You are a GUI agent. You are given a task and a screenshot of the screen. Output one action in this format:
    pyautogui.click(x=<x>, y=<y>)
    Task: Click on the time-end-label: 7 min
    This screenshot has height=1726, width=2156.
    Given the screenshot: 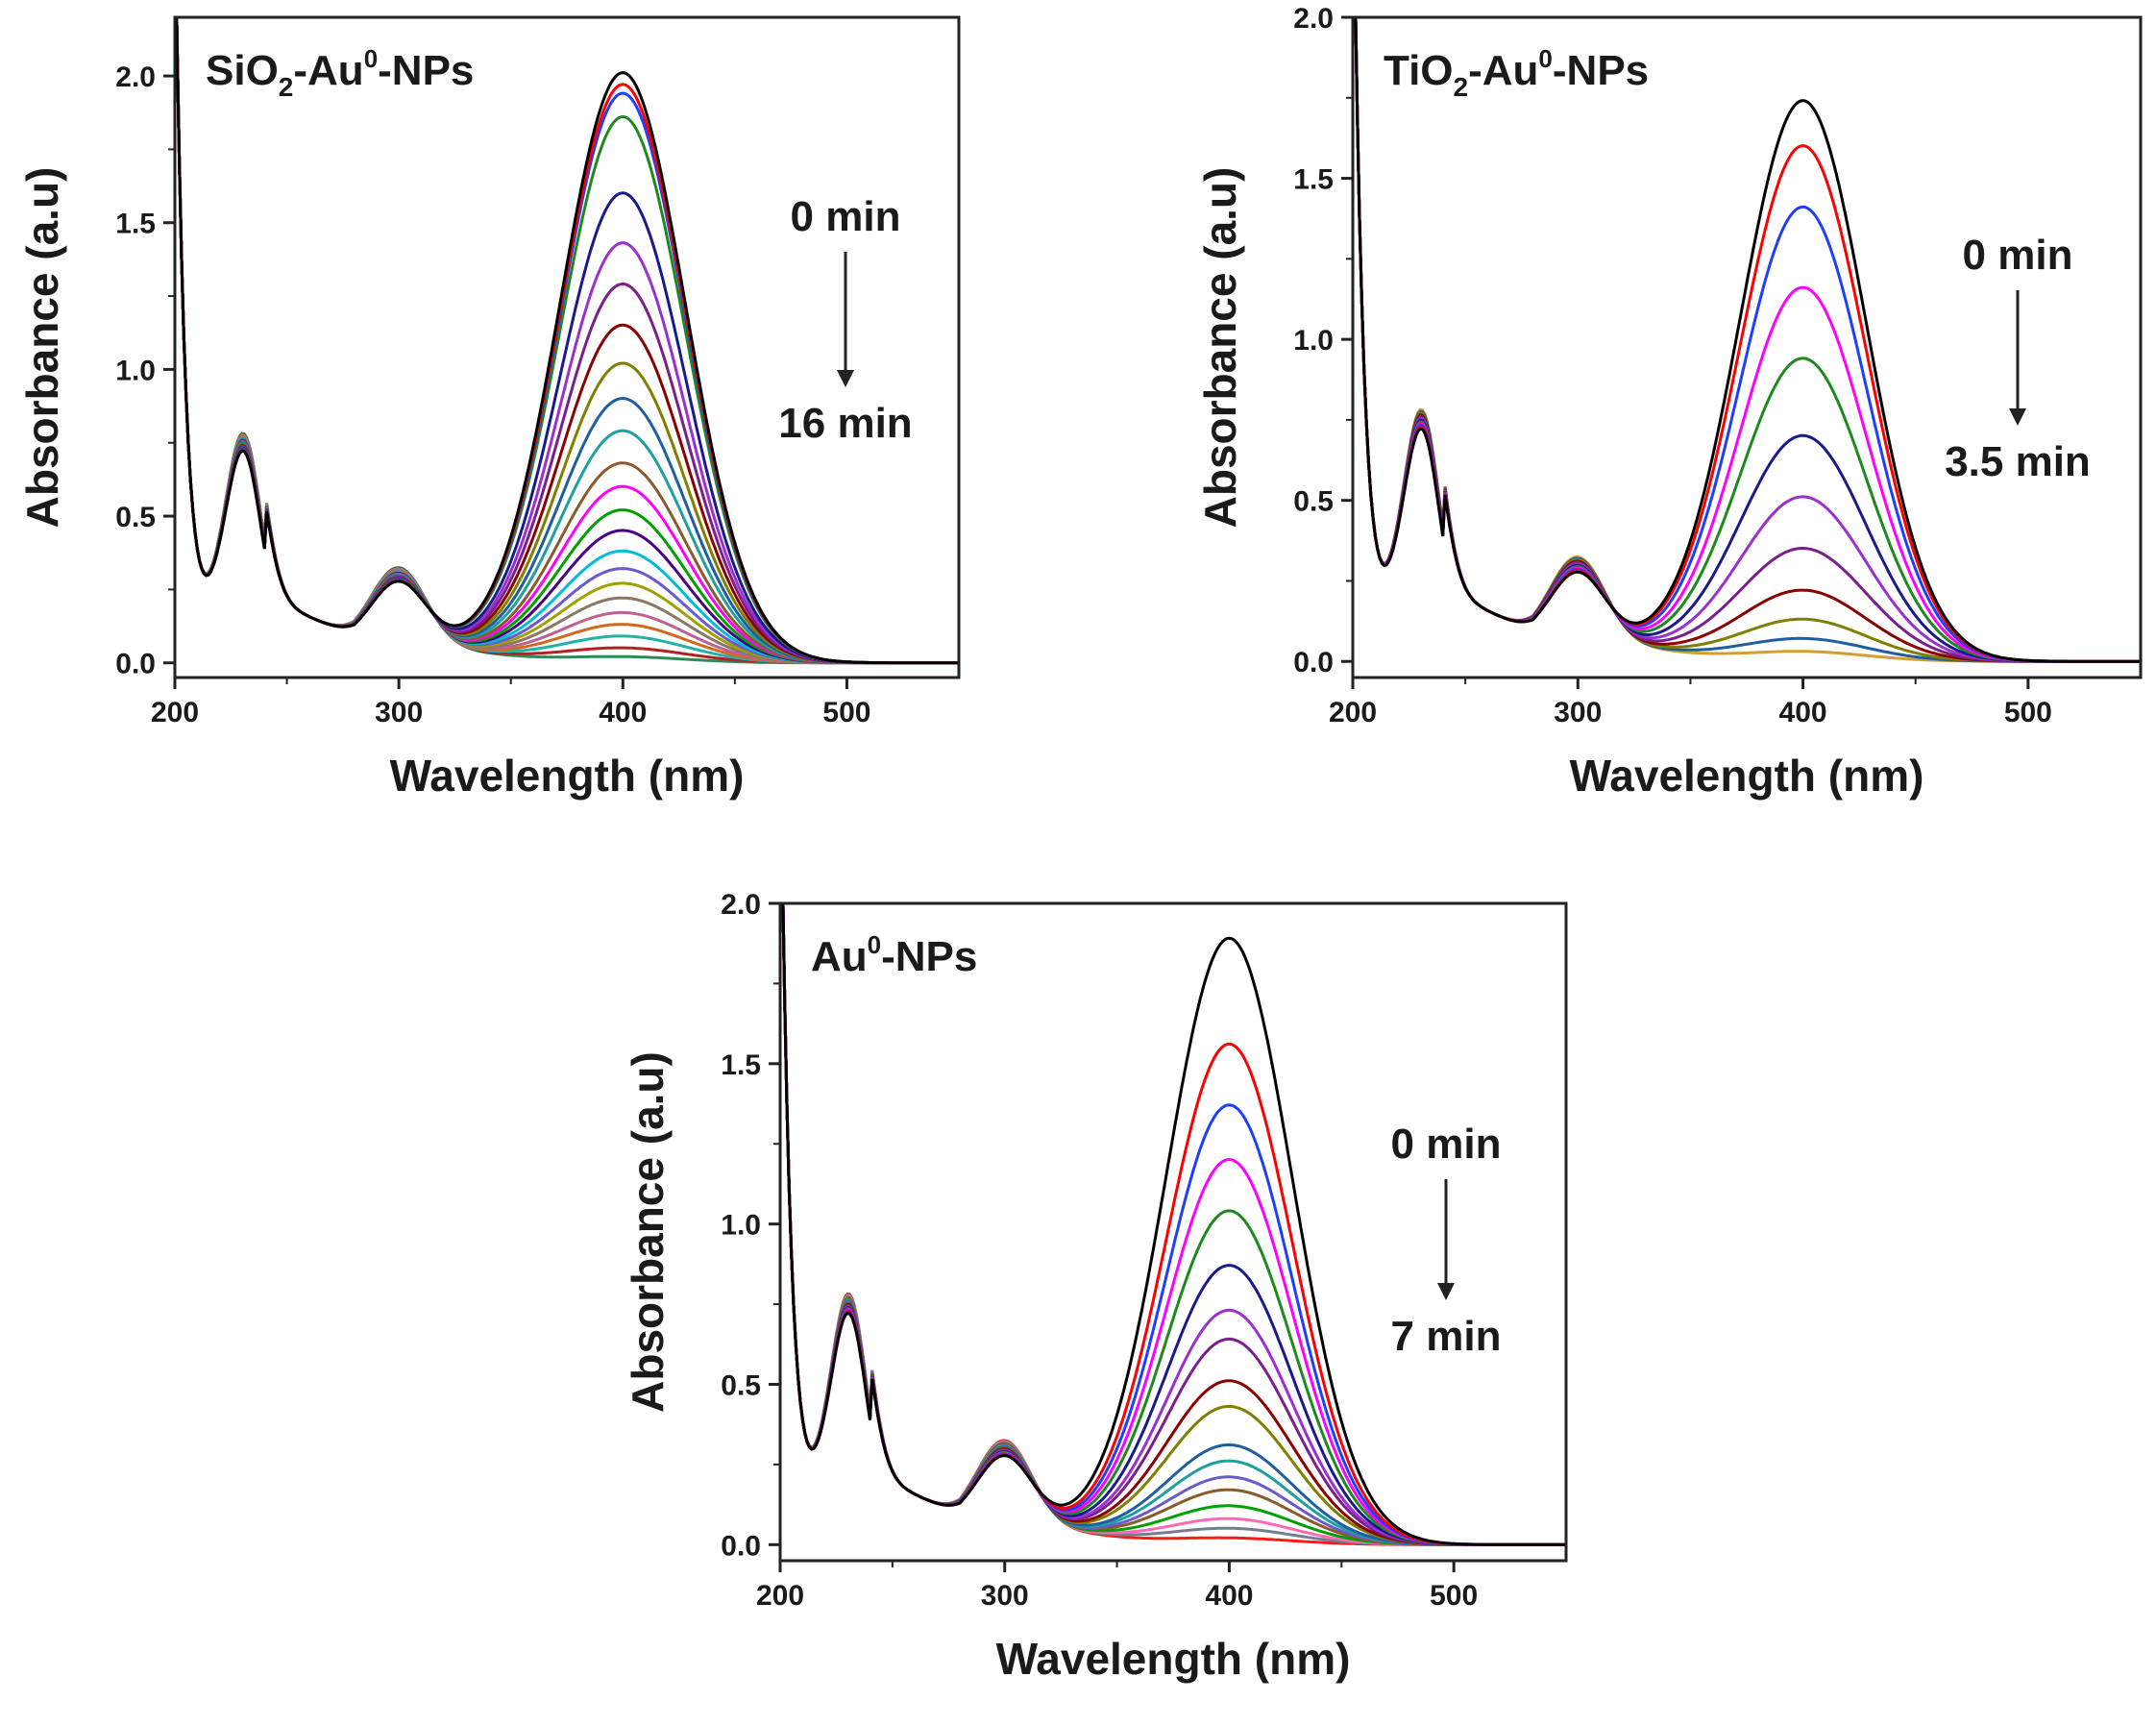 What is the action you would take?
    pyautogui.click(x=1446, y=1336)
    